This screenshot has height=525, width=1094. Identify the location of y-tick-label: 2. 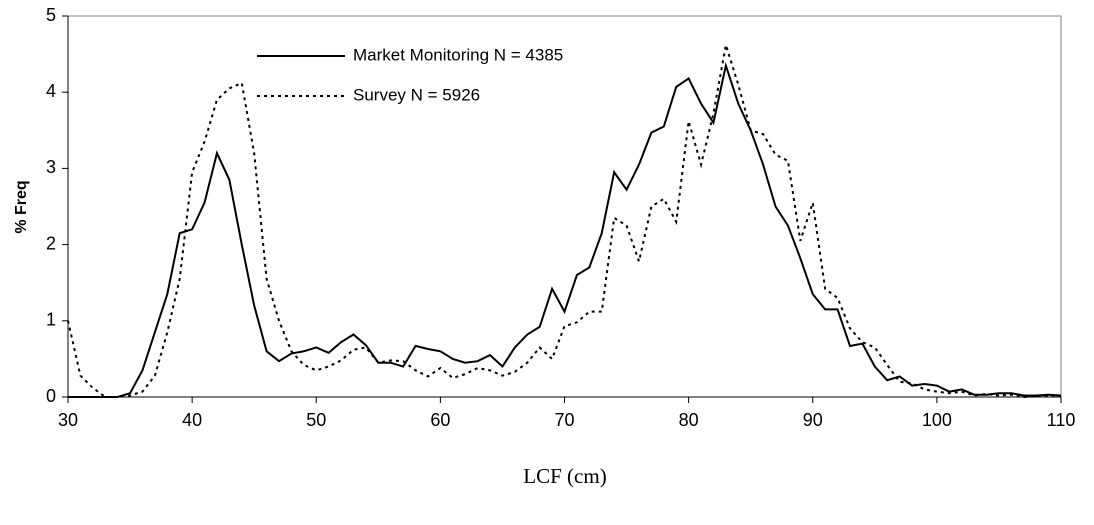
(51, 243).